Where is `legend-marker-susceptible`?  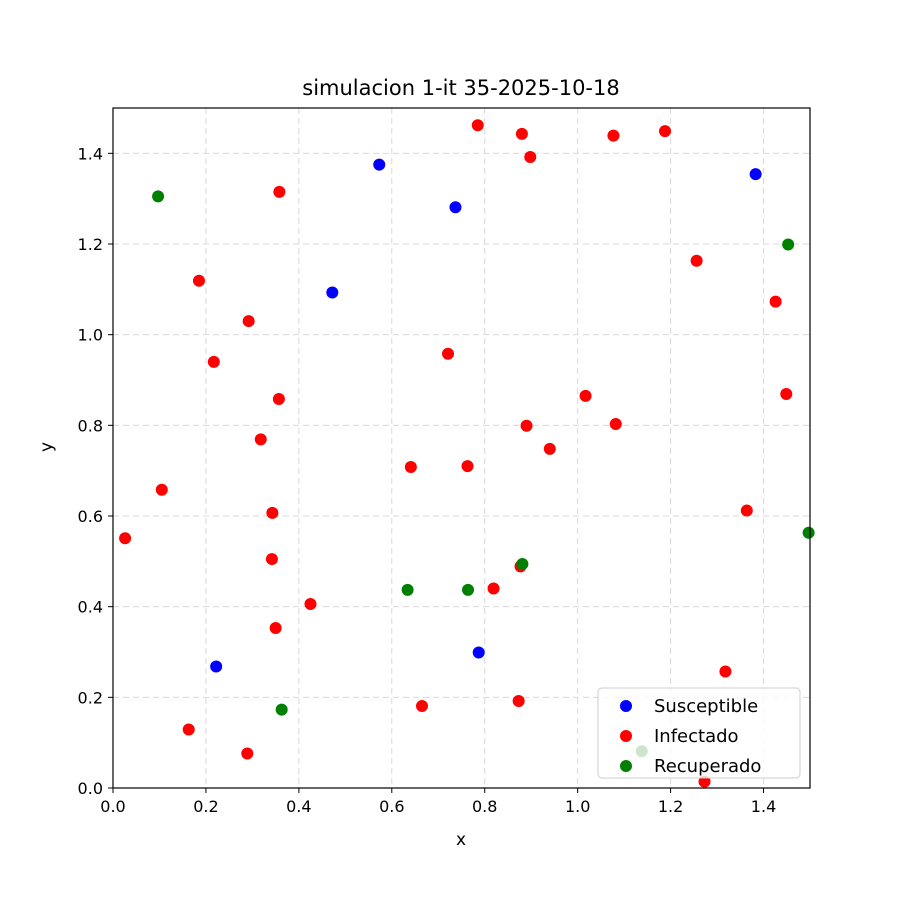
legend-marker-susceptible is located at coordinates (626, 706).